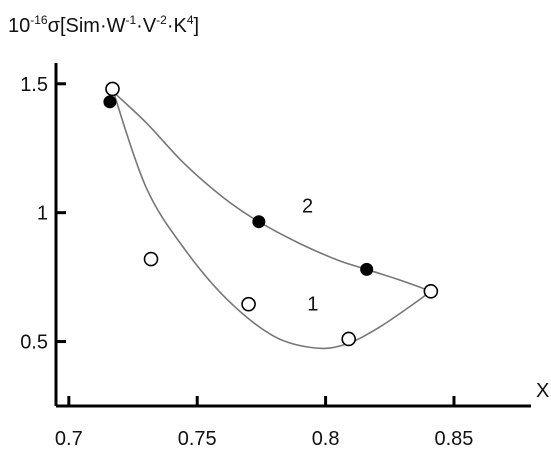 The image size is (551, 453). What do you see at coordinates (197, 439) in the screenshot?
I see `x-tick-label: 0.75` at bounding box center [197, 439].